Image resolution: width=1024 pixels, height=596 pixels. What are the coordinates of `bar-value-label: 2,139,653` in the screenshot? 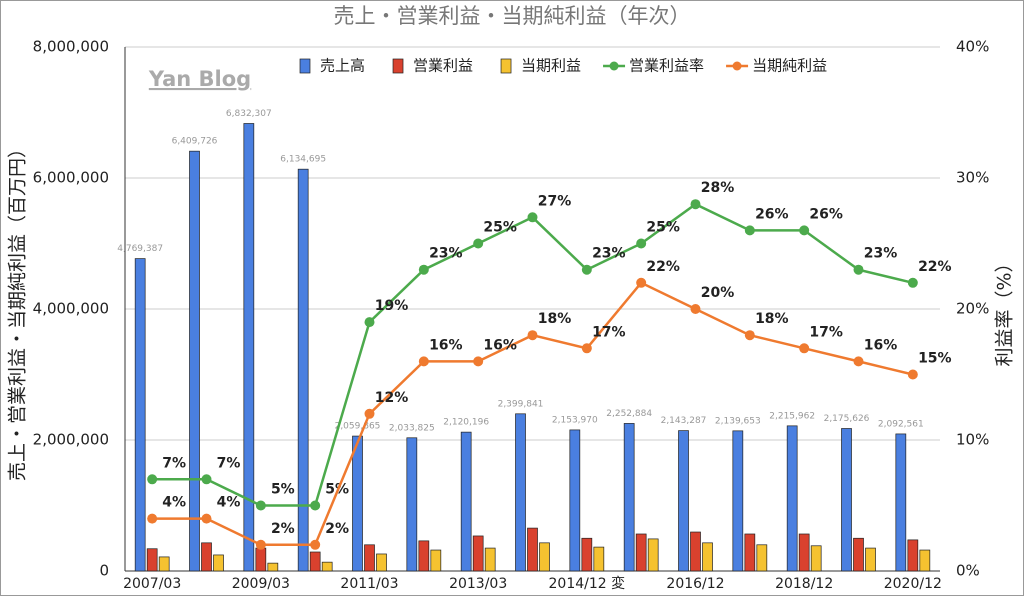 It's located at (738, 421).